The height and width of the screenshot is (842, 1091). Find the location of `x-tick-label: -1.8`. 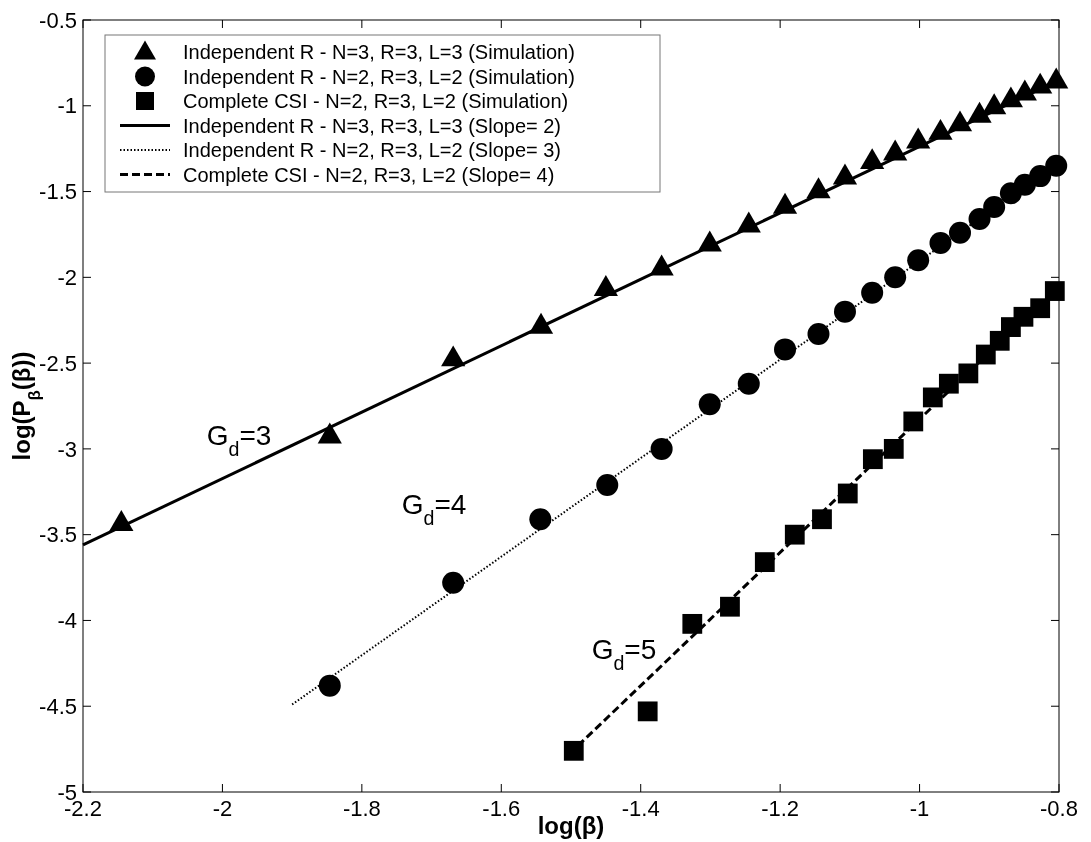

x-tick-label: -1.8 is located at coordinates (361, 808).